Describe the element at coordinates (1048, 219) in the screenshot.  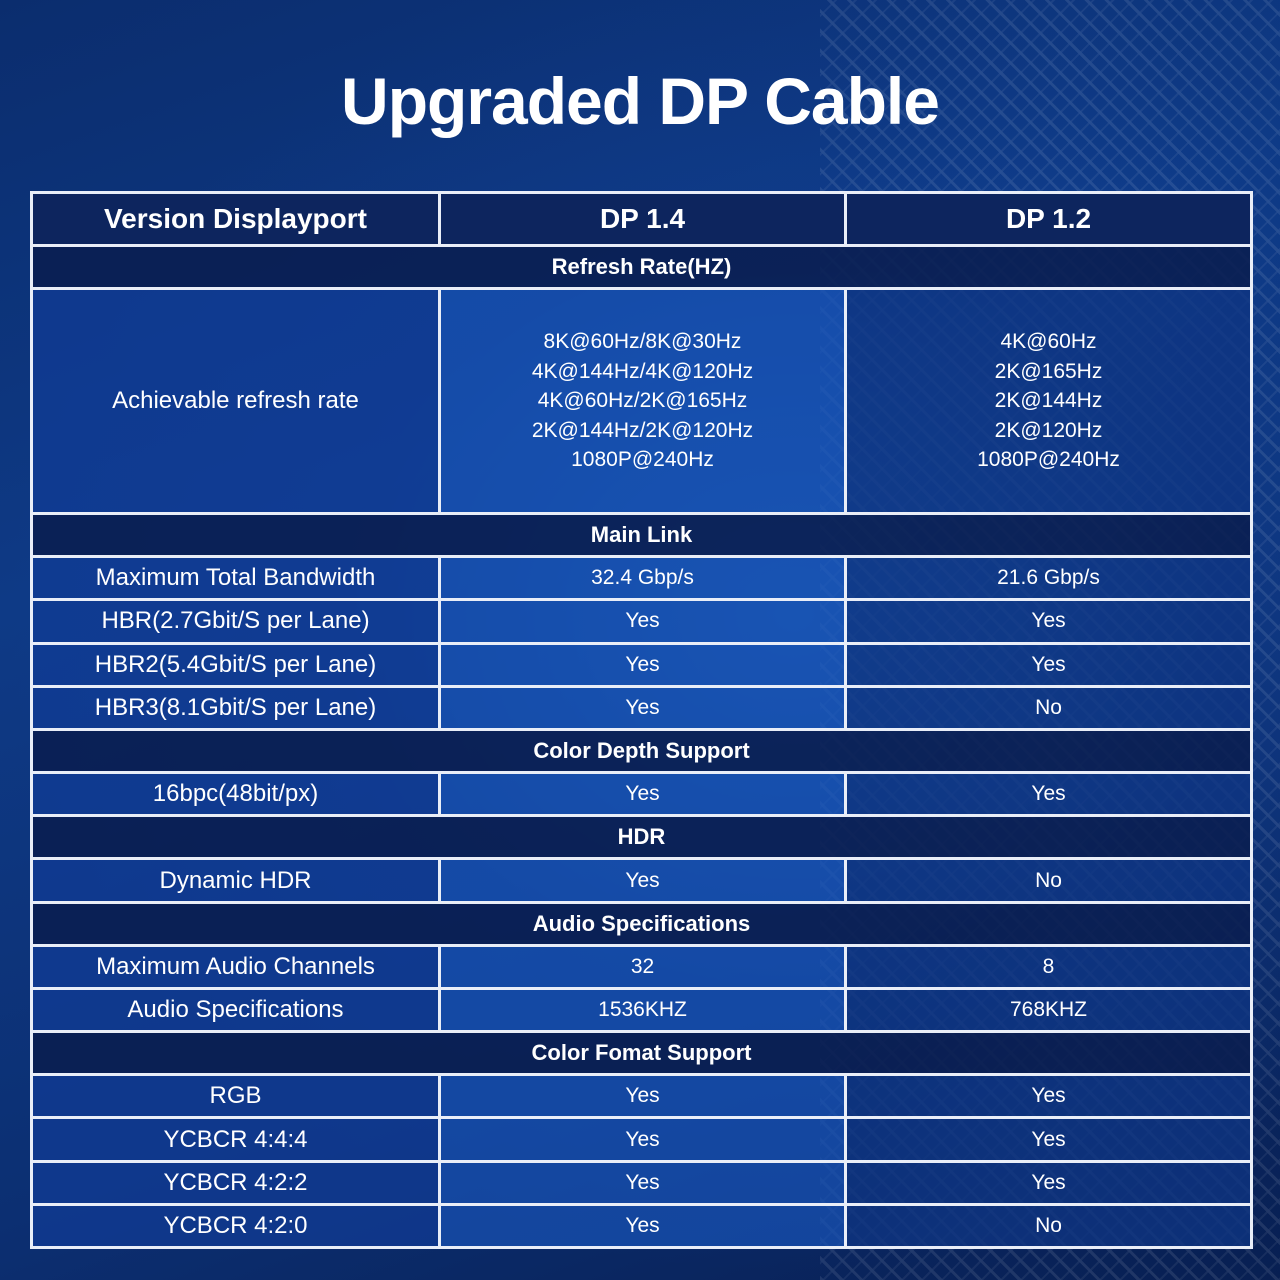
I see `header-dp12: DP 1.2` at that location.